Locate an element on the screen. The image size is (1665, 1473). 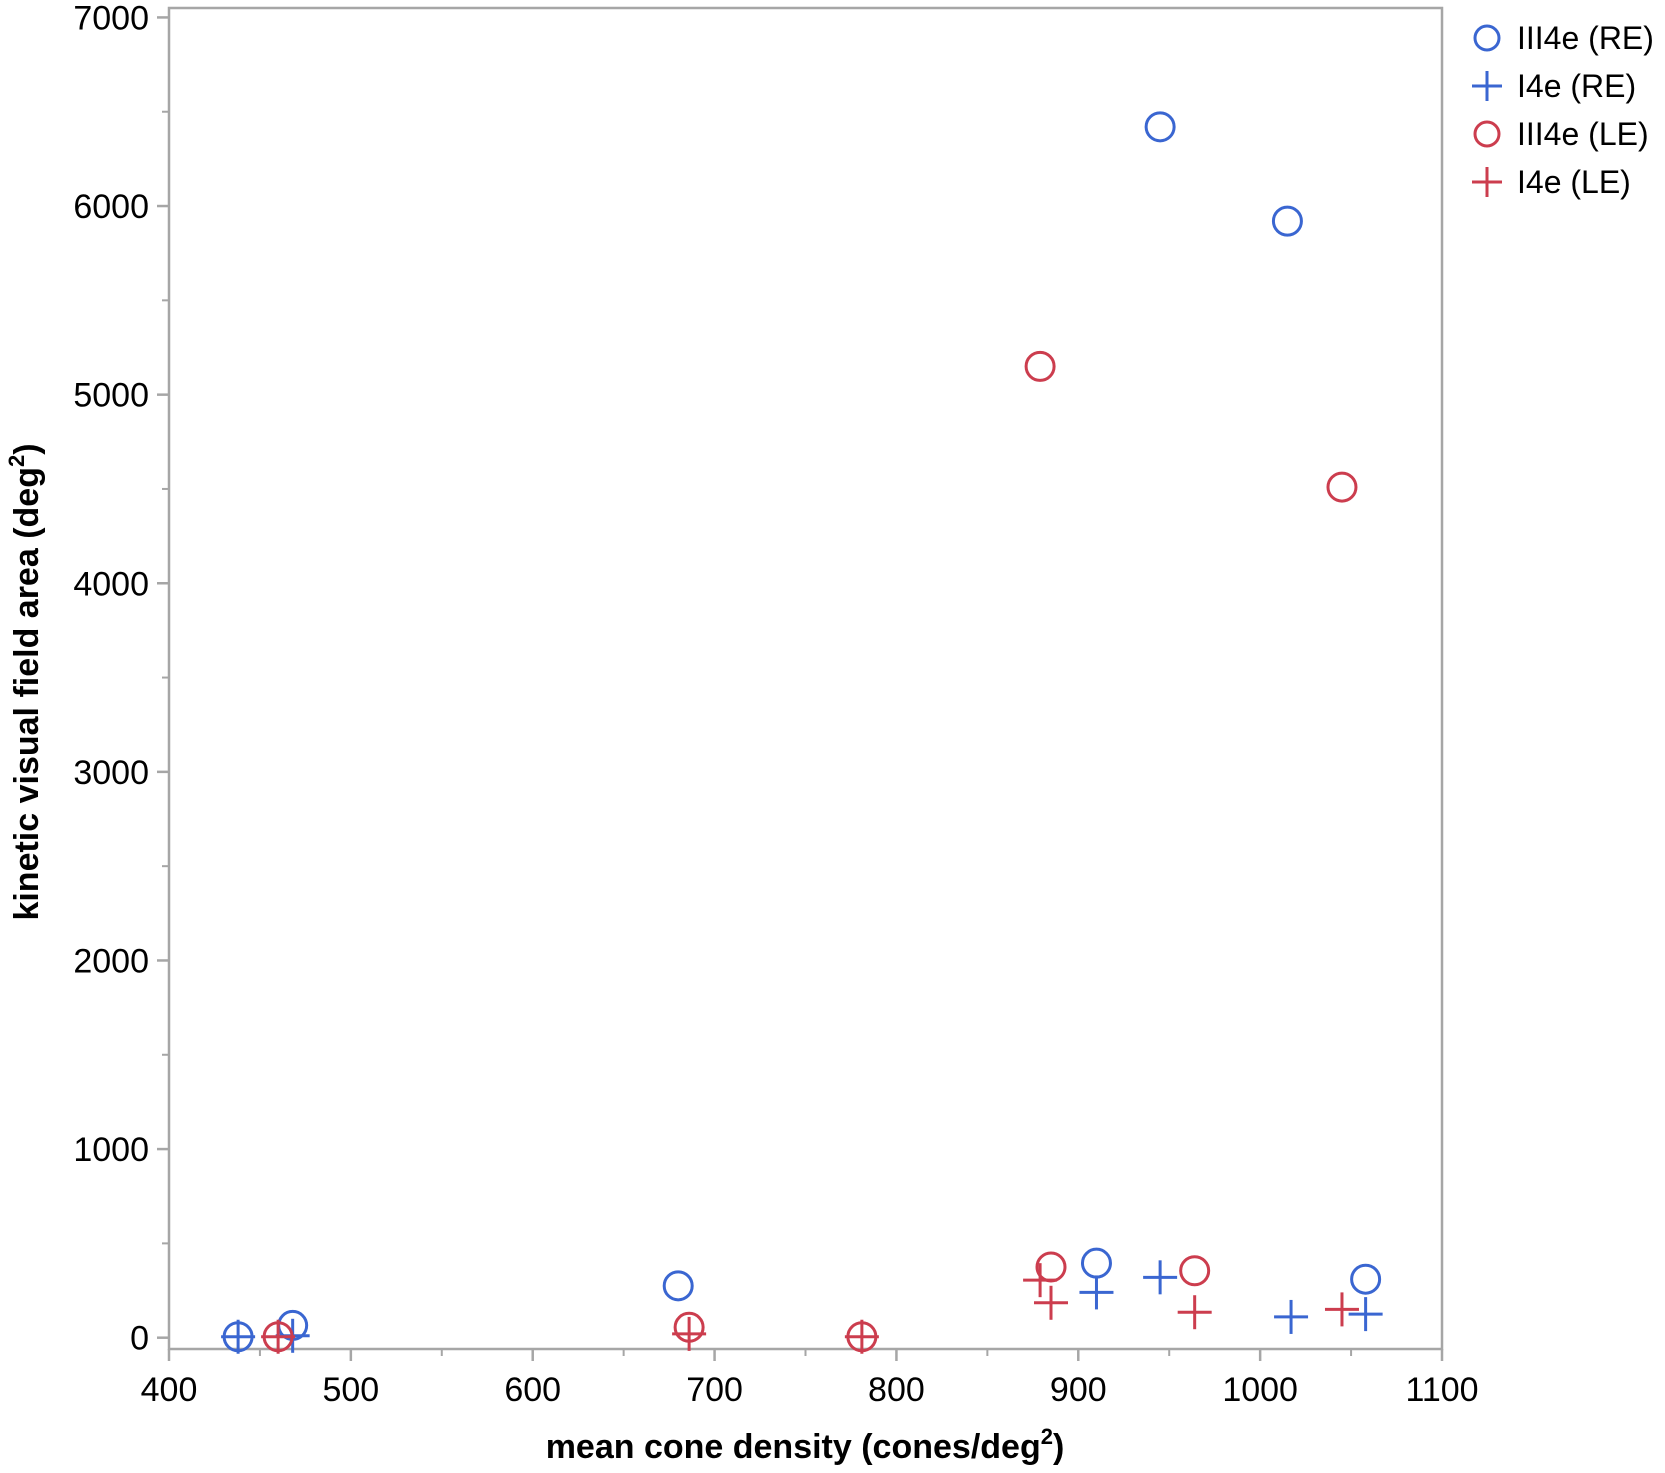
legend-item-0: III4e (RE) is located at coordinates (1563, 38).